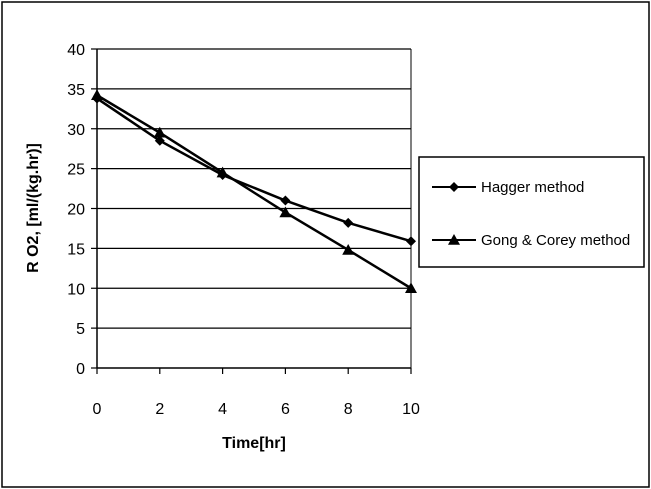 This screenshot has height=489, width=651. What do you see at coordinates (76, 130) in the screenshot?
I see `y-tick-label: 30` at bounding box center [76, 130].